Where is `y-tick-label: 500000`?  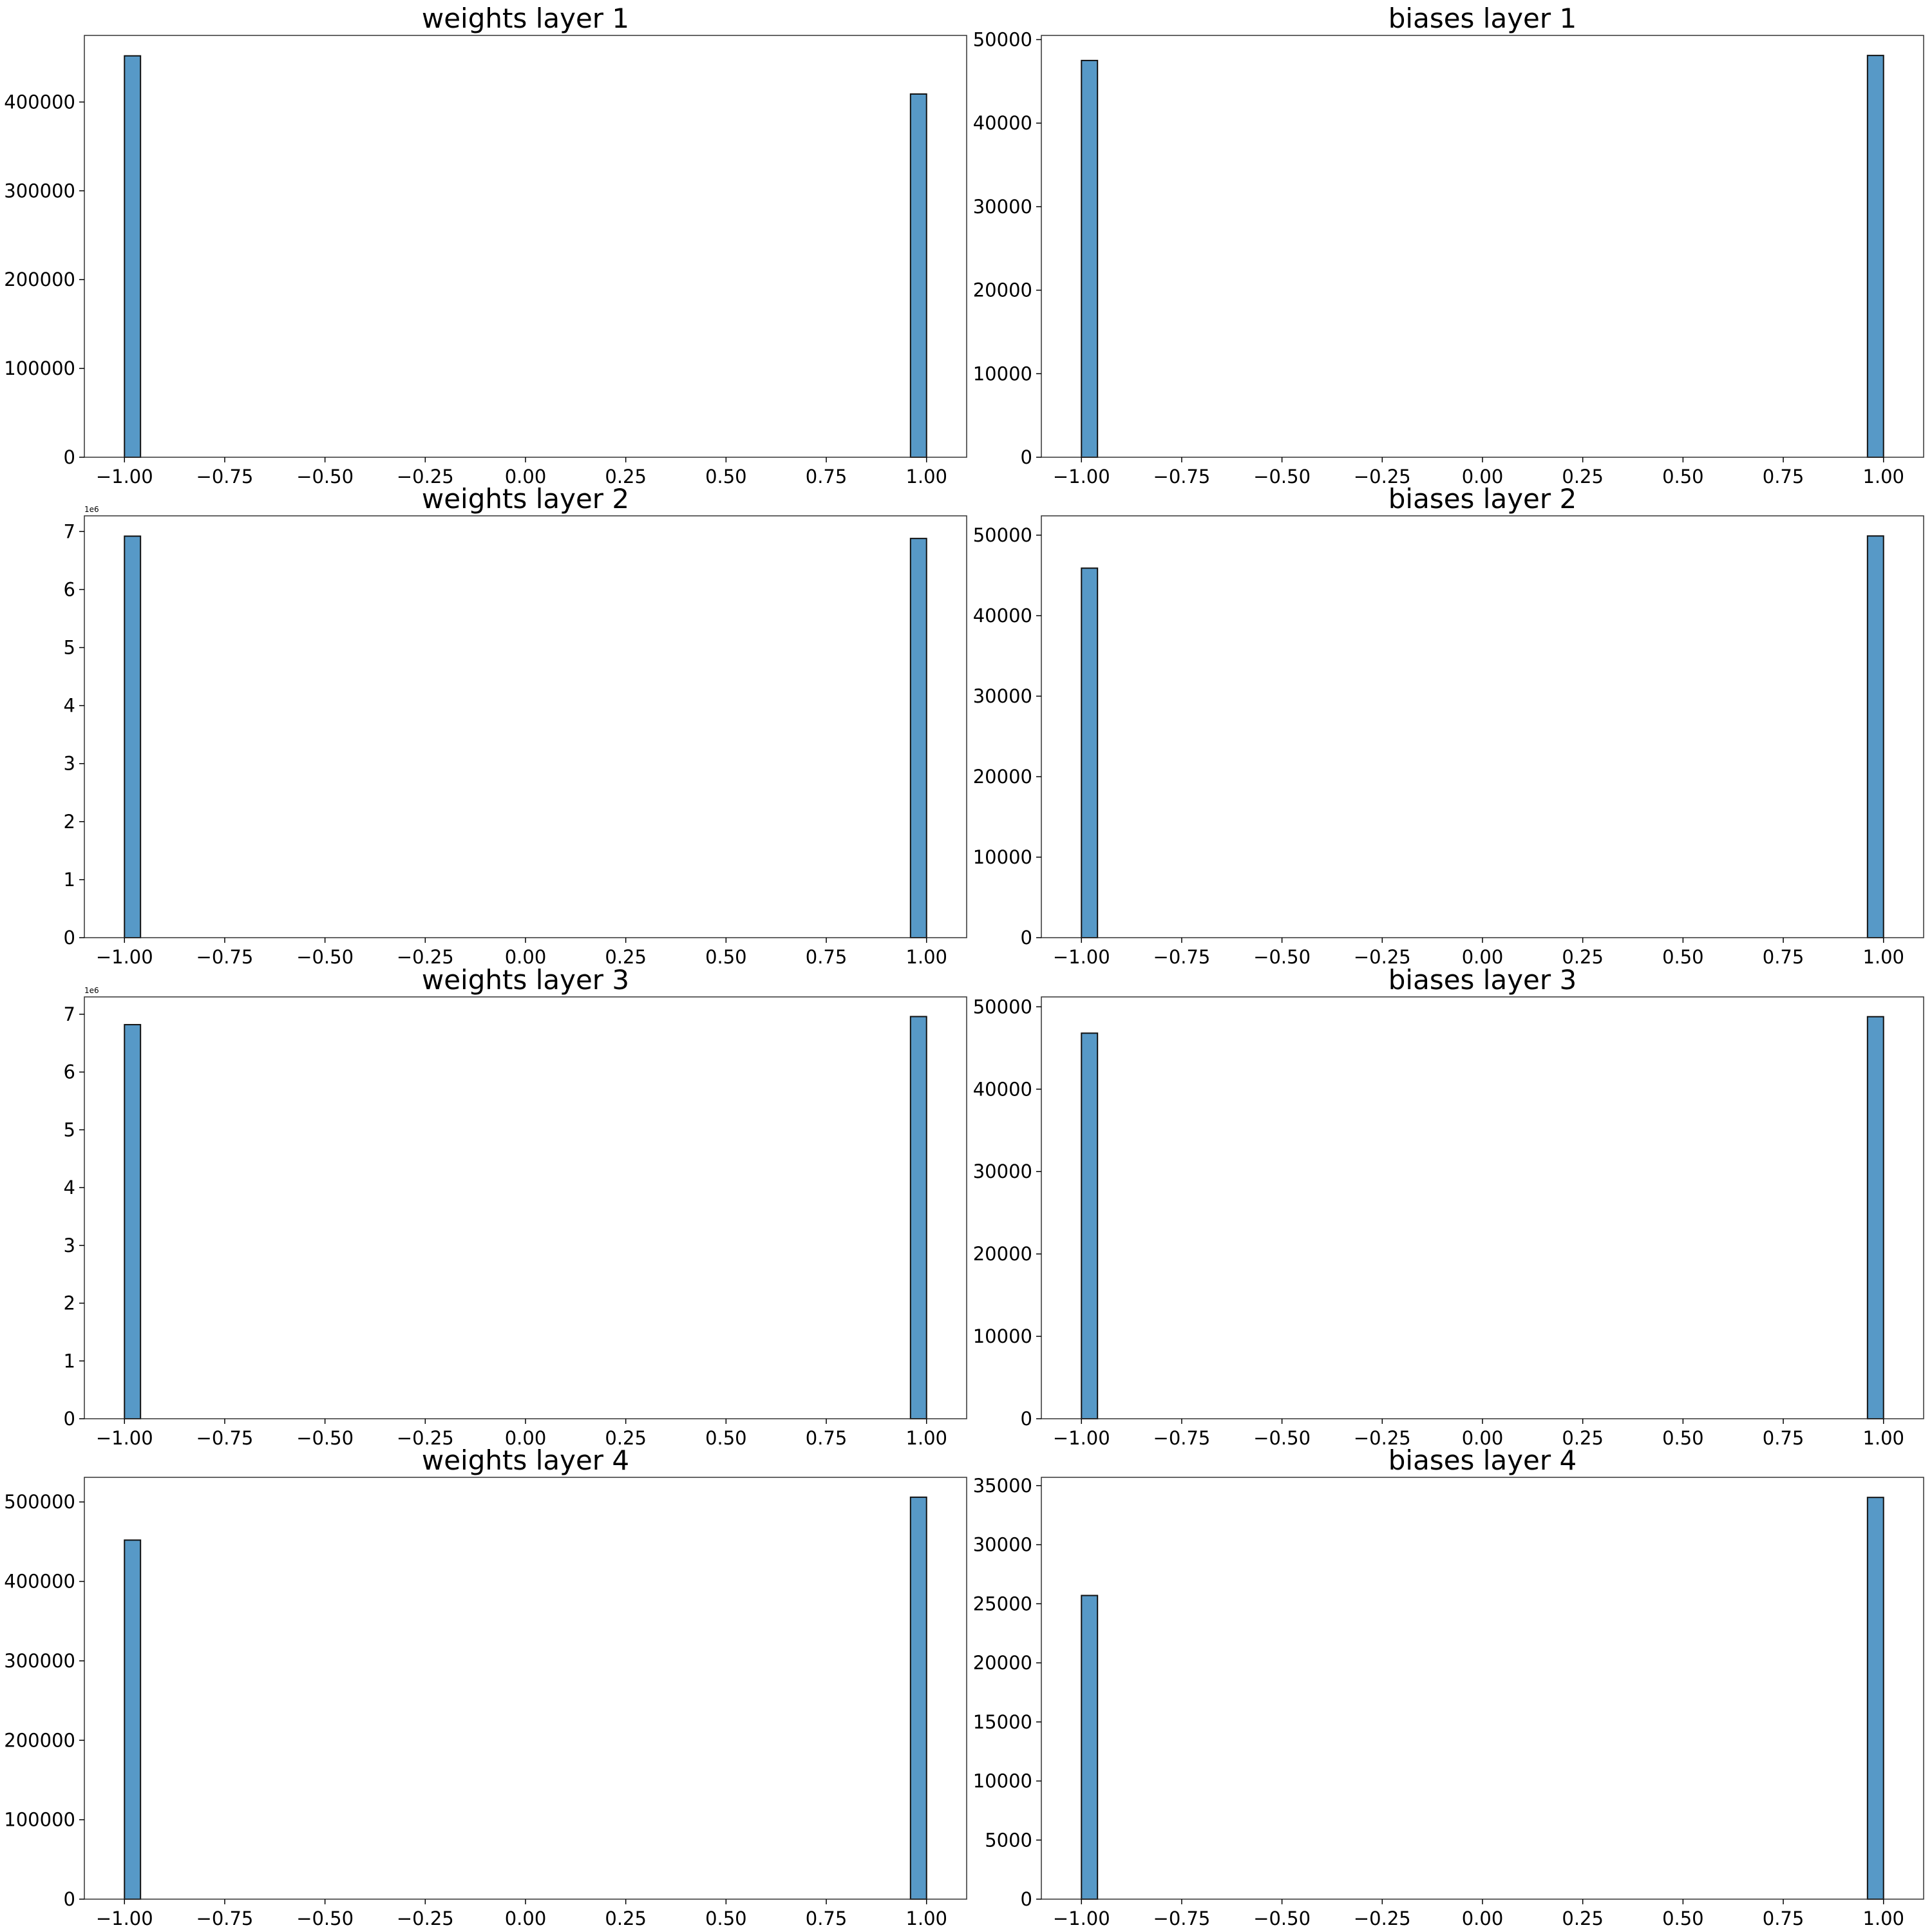 y-tick-label: 500000 is located at coordinates (40, 1502).